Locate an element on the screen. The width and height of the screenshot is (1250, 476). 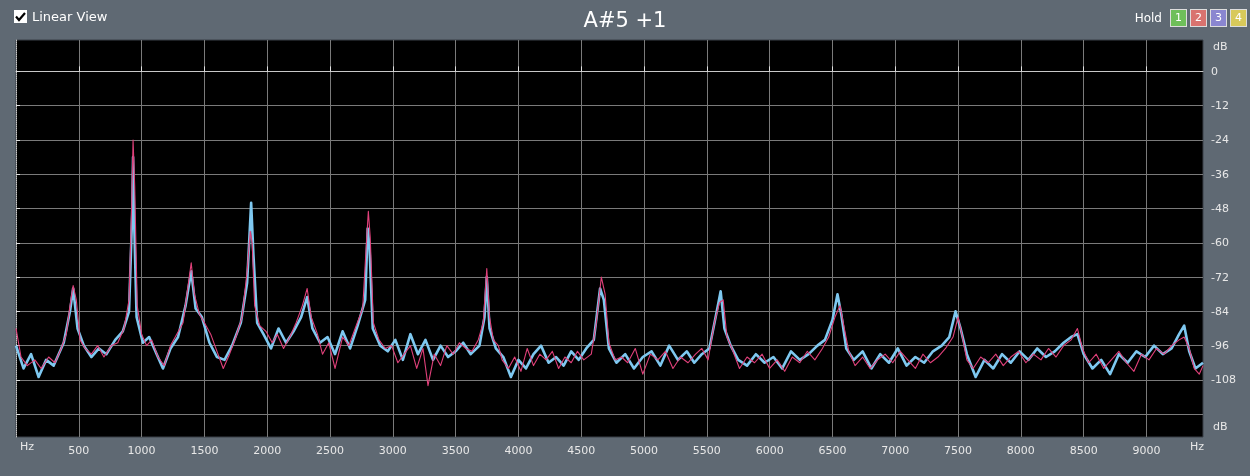
text: Hold is located at coordinates (1148, 18).